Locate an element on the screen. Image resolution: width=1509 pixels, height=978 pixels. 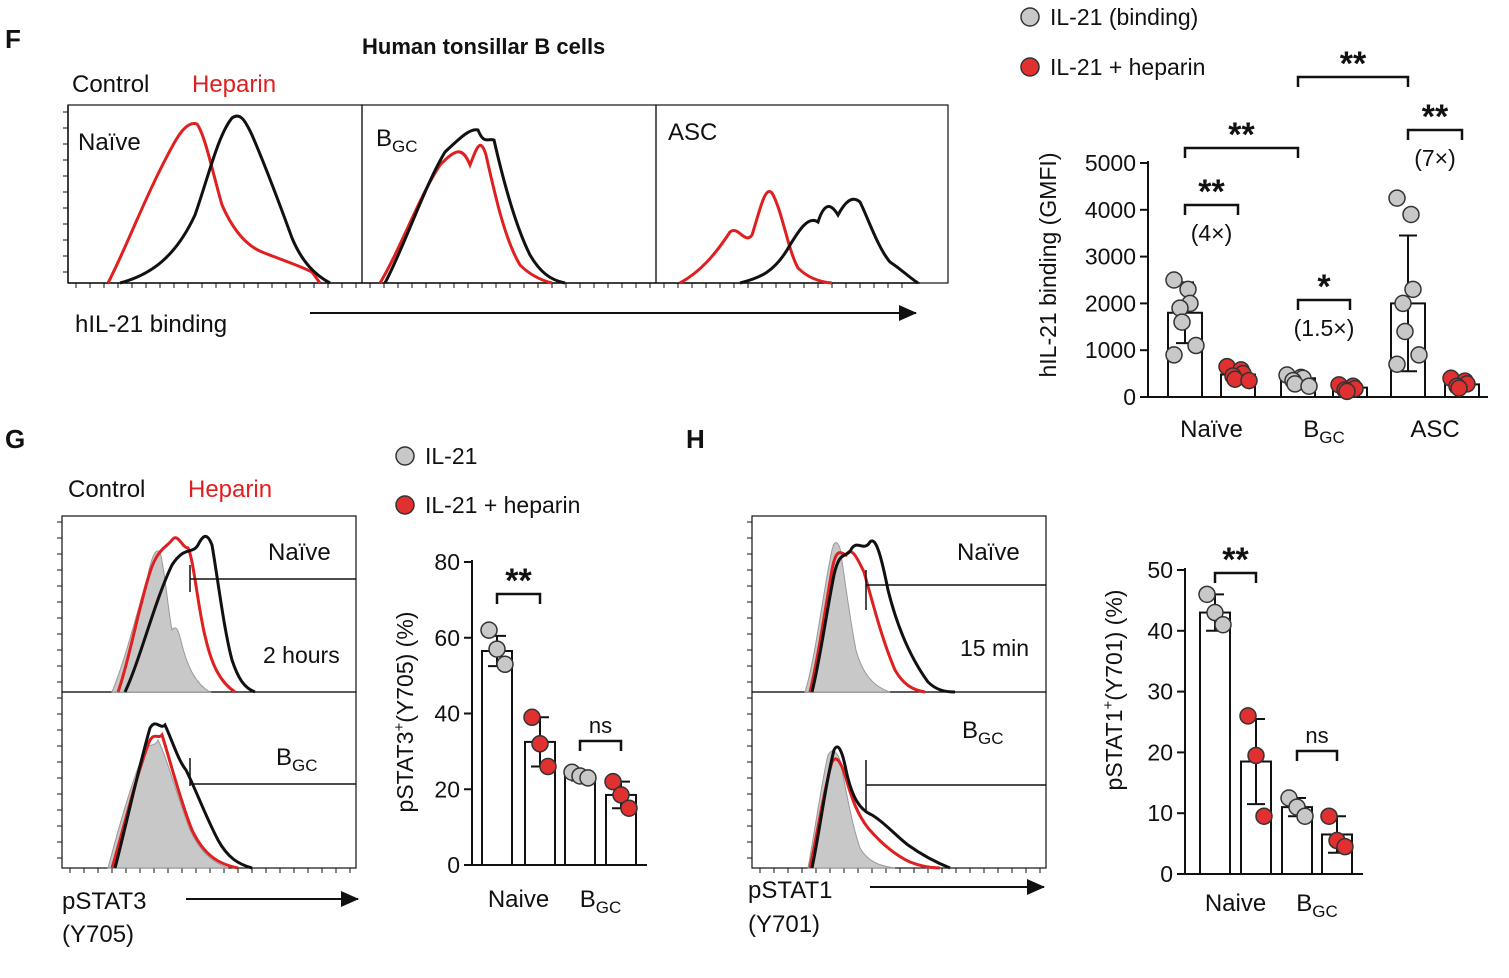
y-axis-label-G: pSTAT3+(Y705) (%) is located at coordinates (404, 712).